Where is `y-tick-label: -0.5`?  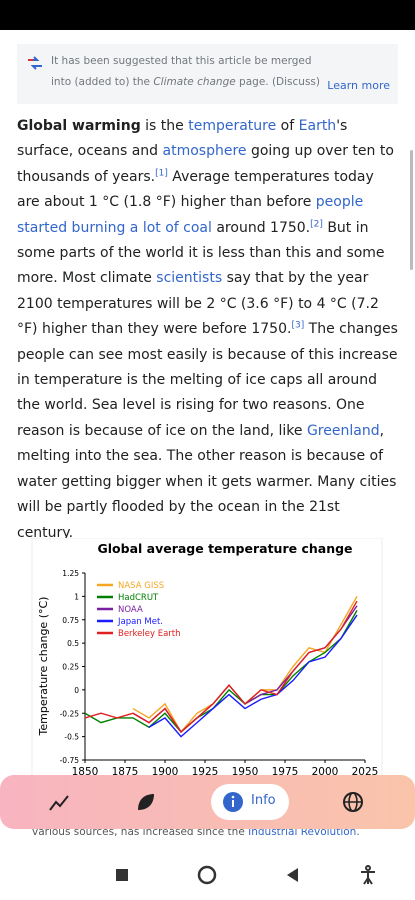 y-tick-label: -0.5 is located at coordinates (71, 737).